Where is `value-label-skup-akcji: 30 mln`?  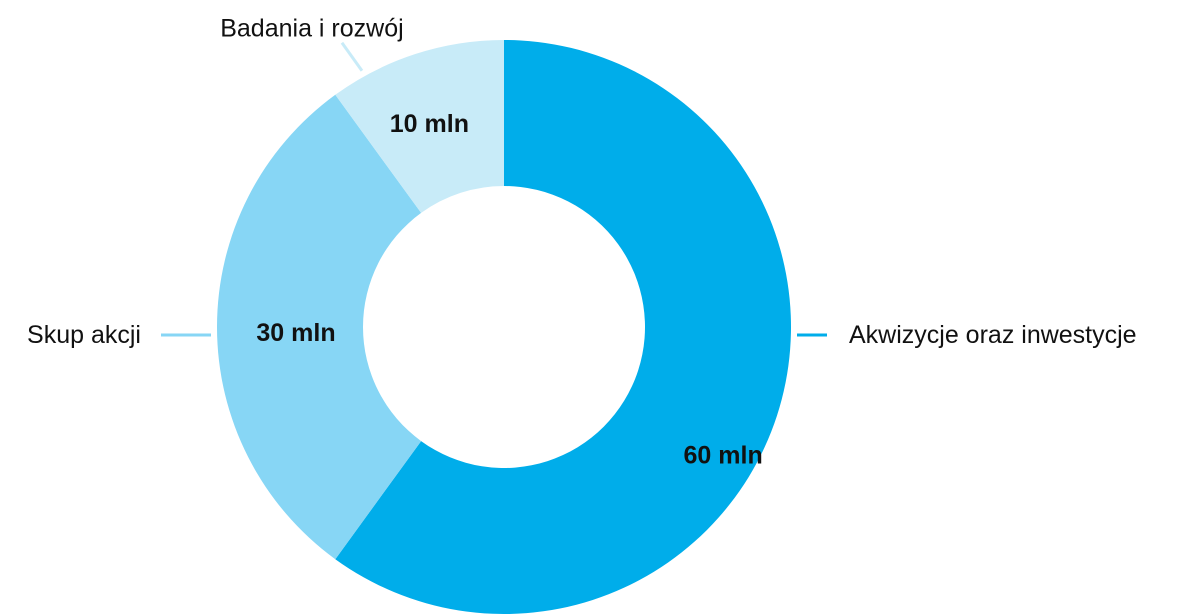 value-label-skup-akcji: 30 mln is located at coordinates (295, 333).